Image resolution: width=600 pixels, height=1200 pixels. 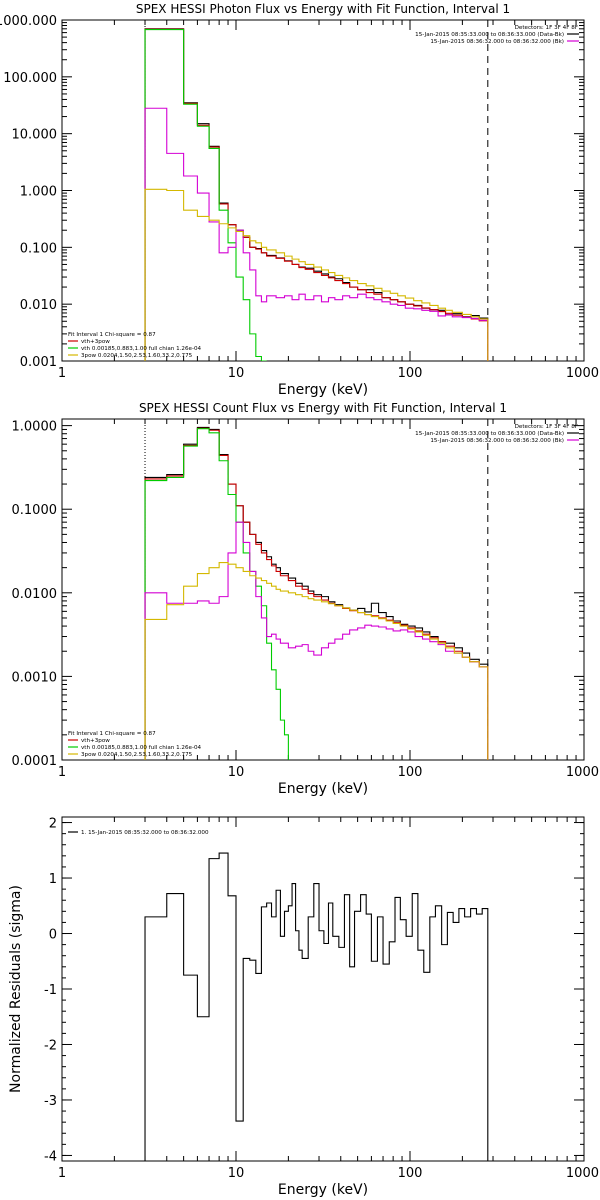 What do you see at coordinates (38, 305) in the screenshot?
I see `y-tick-label: 0.010` at bounding box center [38, 305].